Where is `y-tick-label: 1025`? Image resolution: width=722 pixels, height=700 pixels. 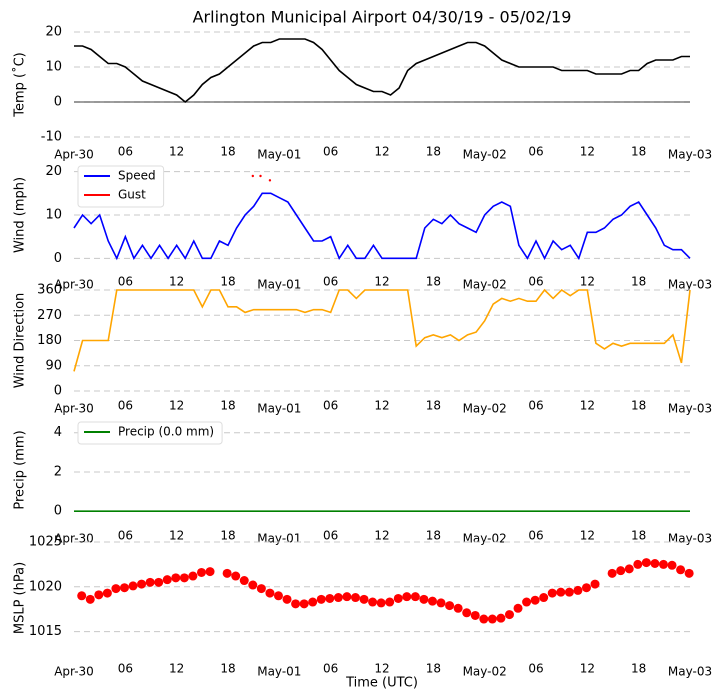
y-tick-label: 1025 is located at coordinates (45, 542).